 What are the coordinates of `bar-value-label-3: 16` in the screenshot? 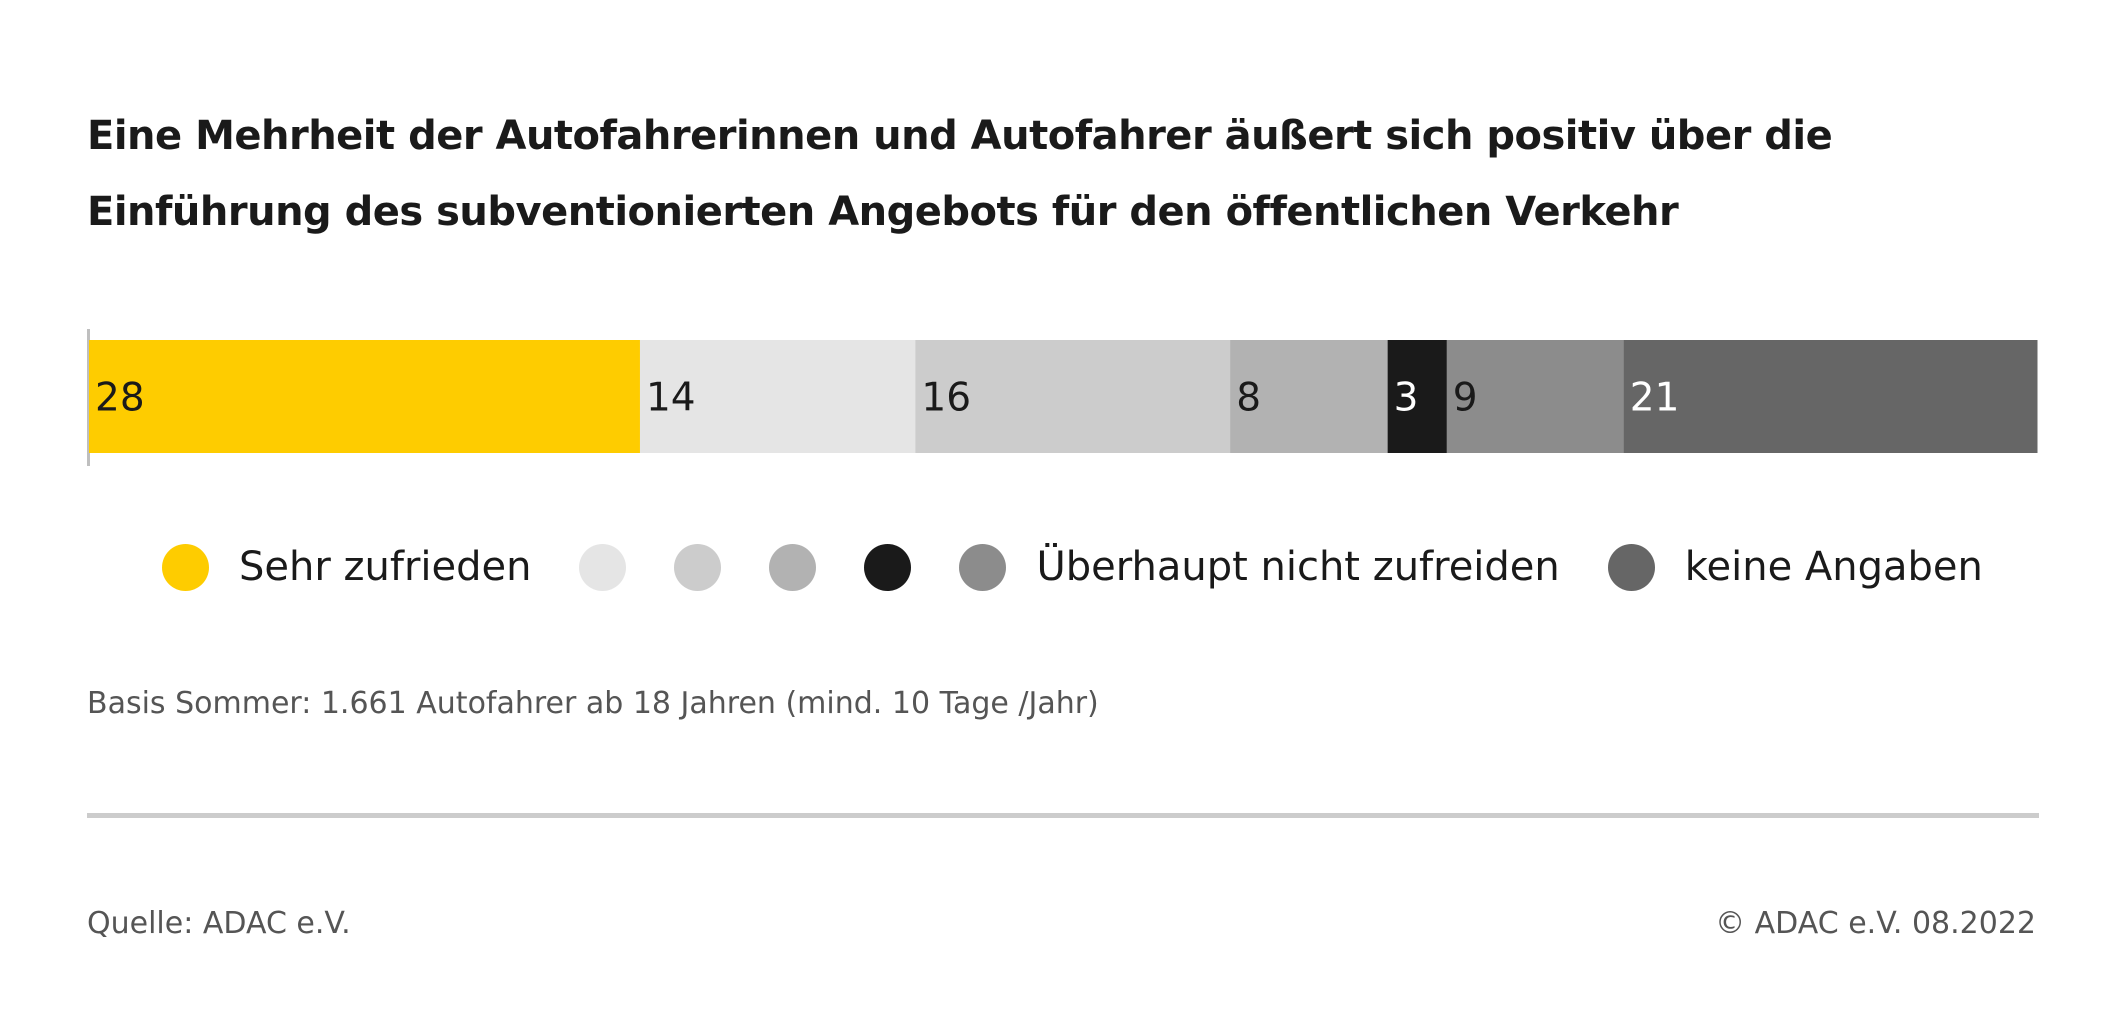 It's located at (946, 398).